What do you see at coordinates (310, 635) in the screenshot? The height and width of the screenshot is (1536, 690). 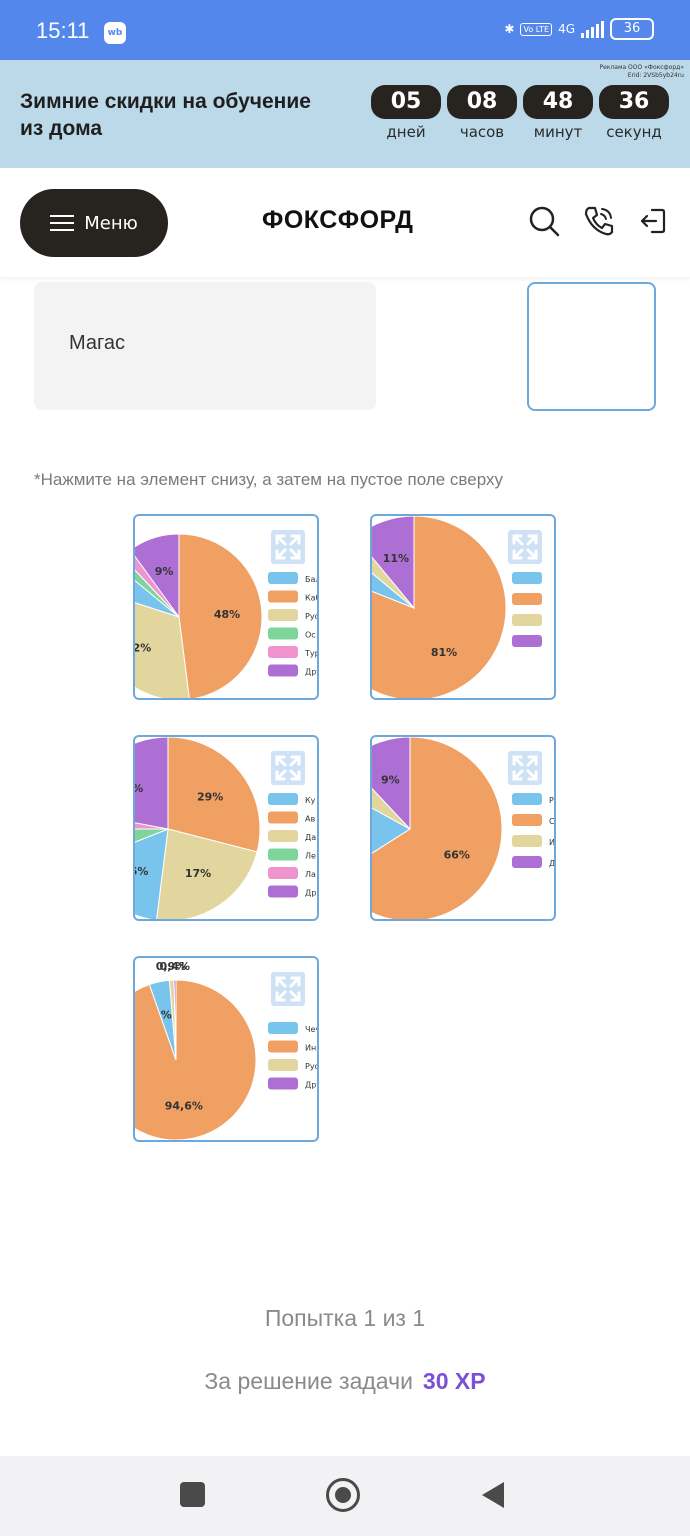 I see `legend-label: Ос` at bounding box center [310, 635].